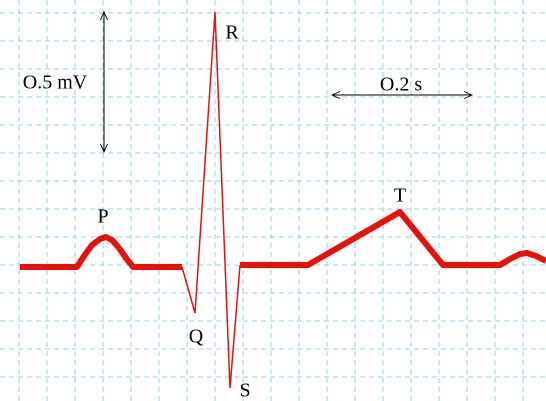  I want to click on s-label: S, so click(244, 390).